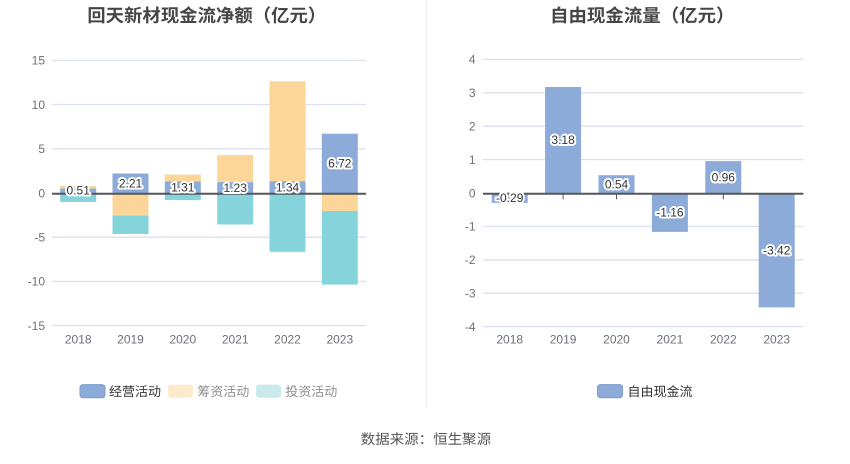 The width and height of the screenshot is (850, 464). I want to click on svg-text: 0.96, so click(724, 177).